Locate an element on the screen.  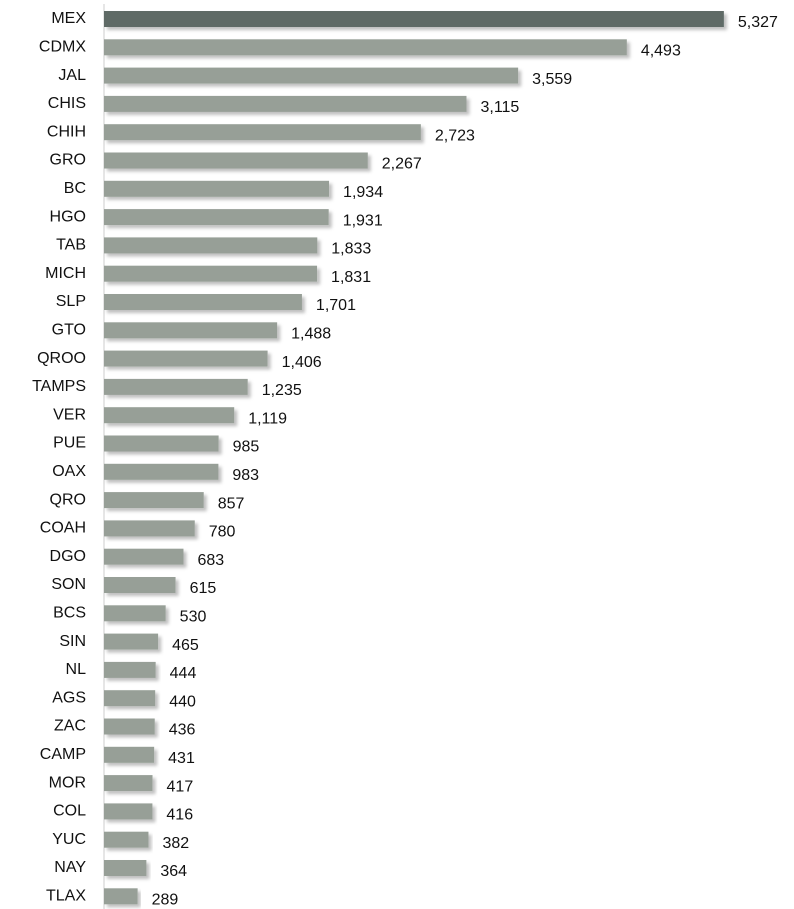
value-label: 2,267 is located at coordinates (402, 164).